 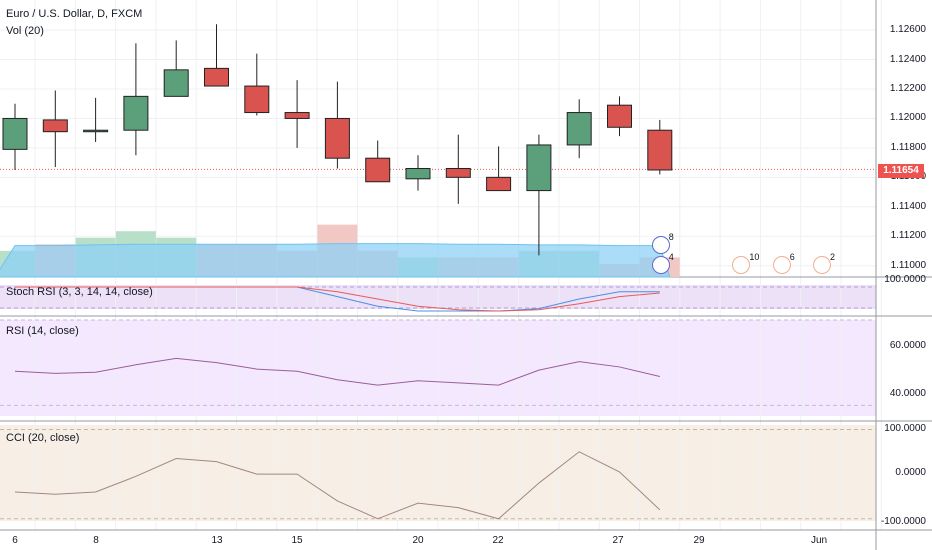 What do you see at coordinates (43, 438) in the screenshot?
I see `cci-label: CCI (20, close)` at bounding box center [43, 438].